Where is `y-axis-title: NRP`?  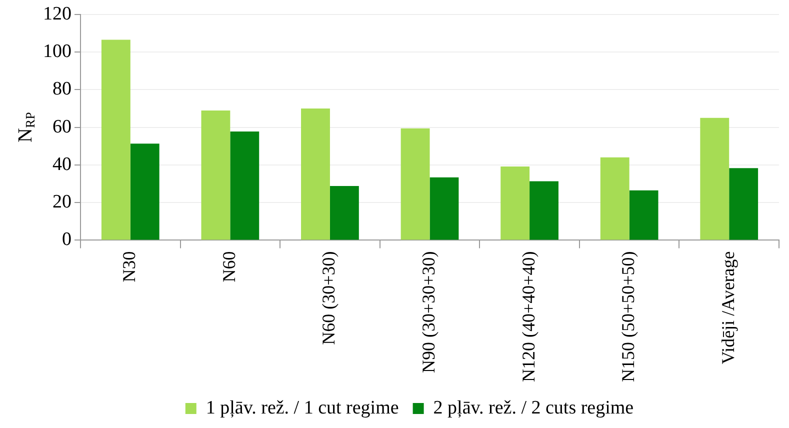 y-axis-title: NRP is located at coordinates (26, 127).